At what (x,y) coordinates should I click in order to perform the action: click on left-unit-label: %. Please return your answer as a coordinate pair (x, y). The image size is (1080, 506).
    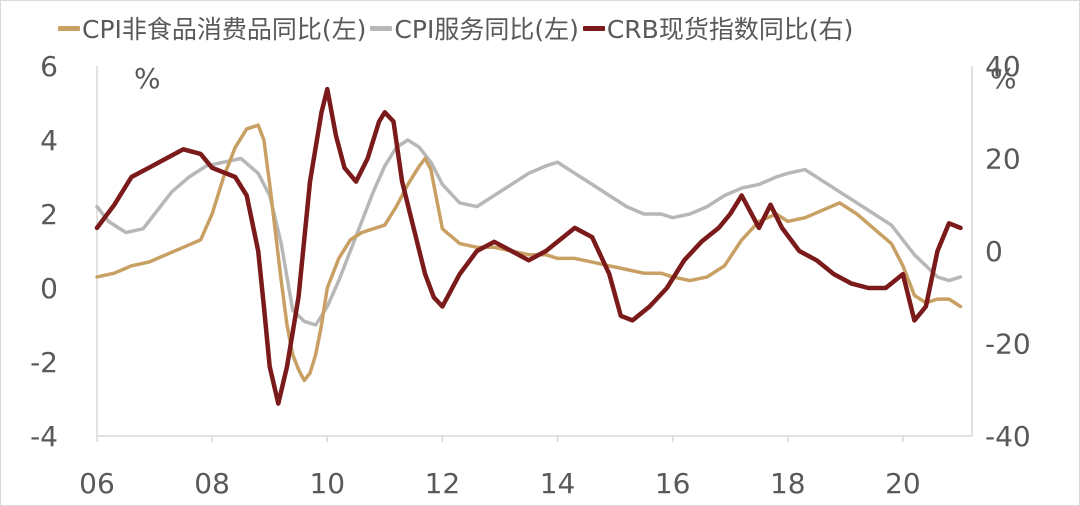
    Looking at the image, I should click on (147, 78).